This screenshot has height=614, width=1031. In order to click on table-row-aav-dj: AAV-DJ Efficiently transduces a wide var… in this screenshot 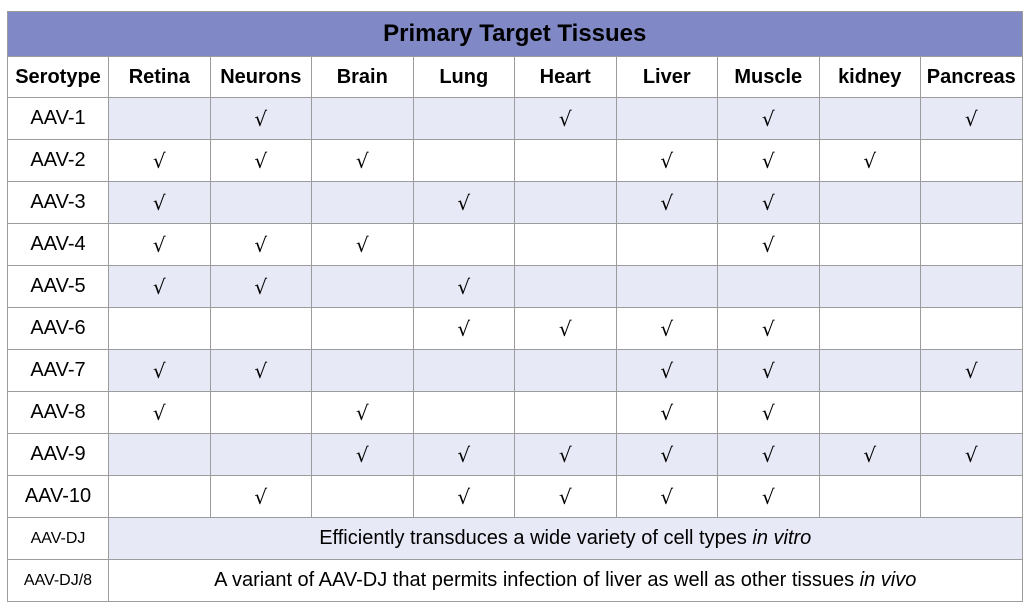, I will do `click(515, 538)`.